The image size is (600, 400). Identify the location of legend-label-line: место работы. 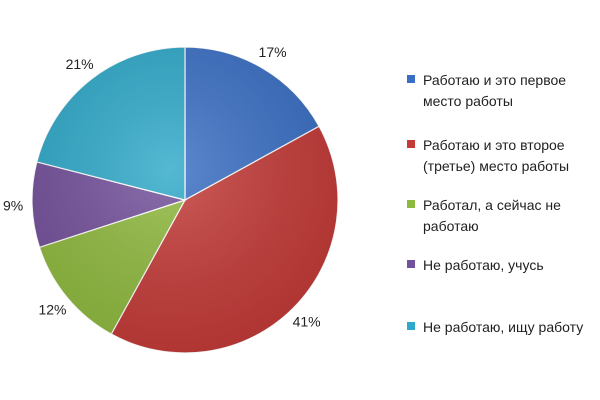
(468, 101).